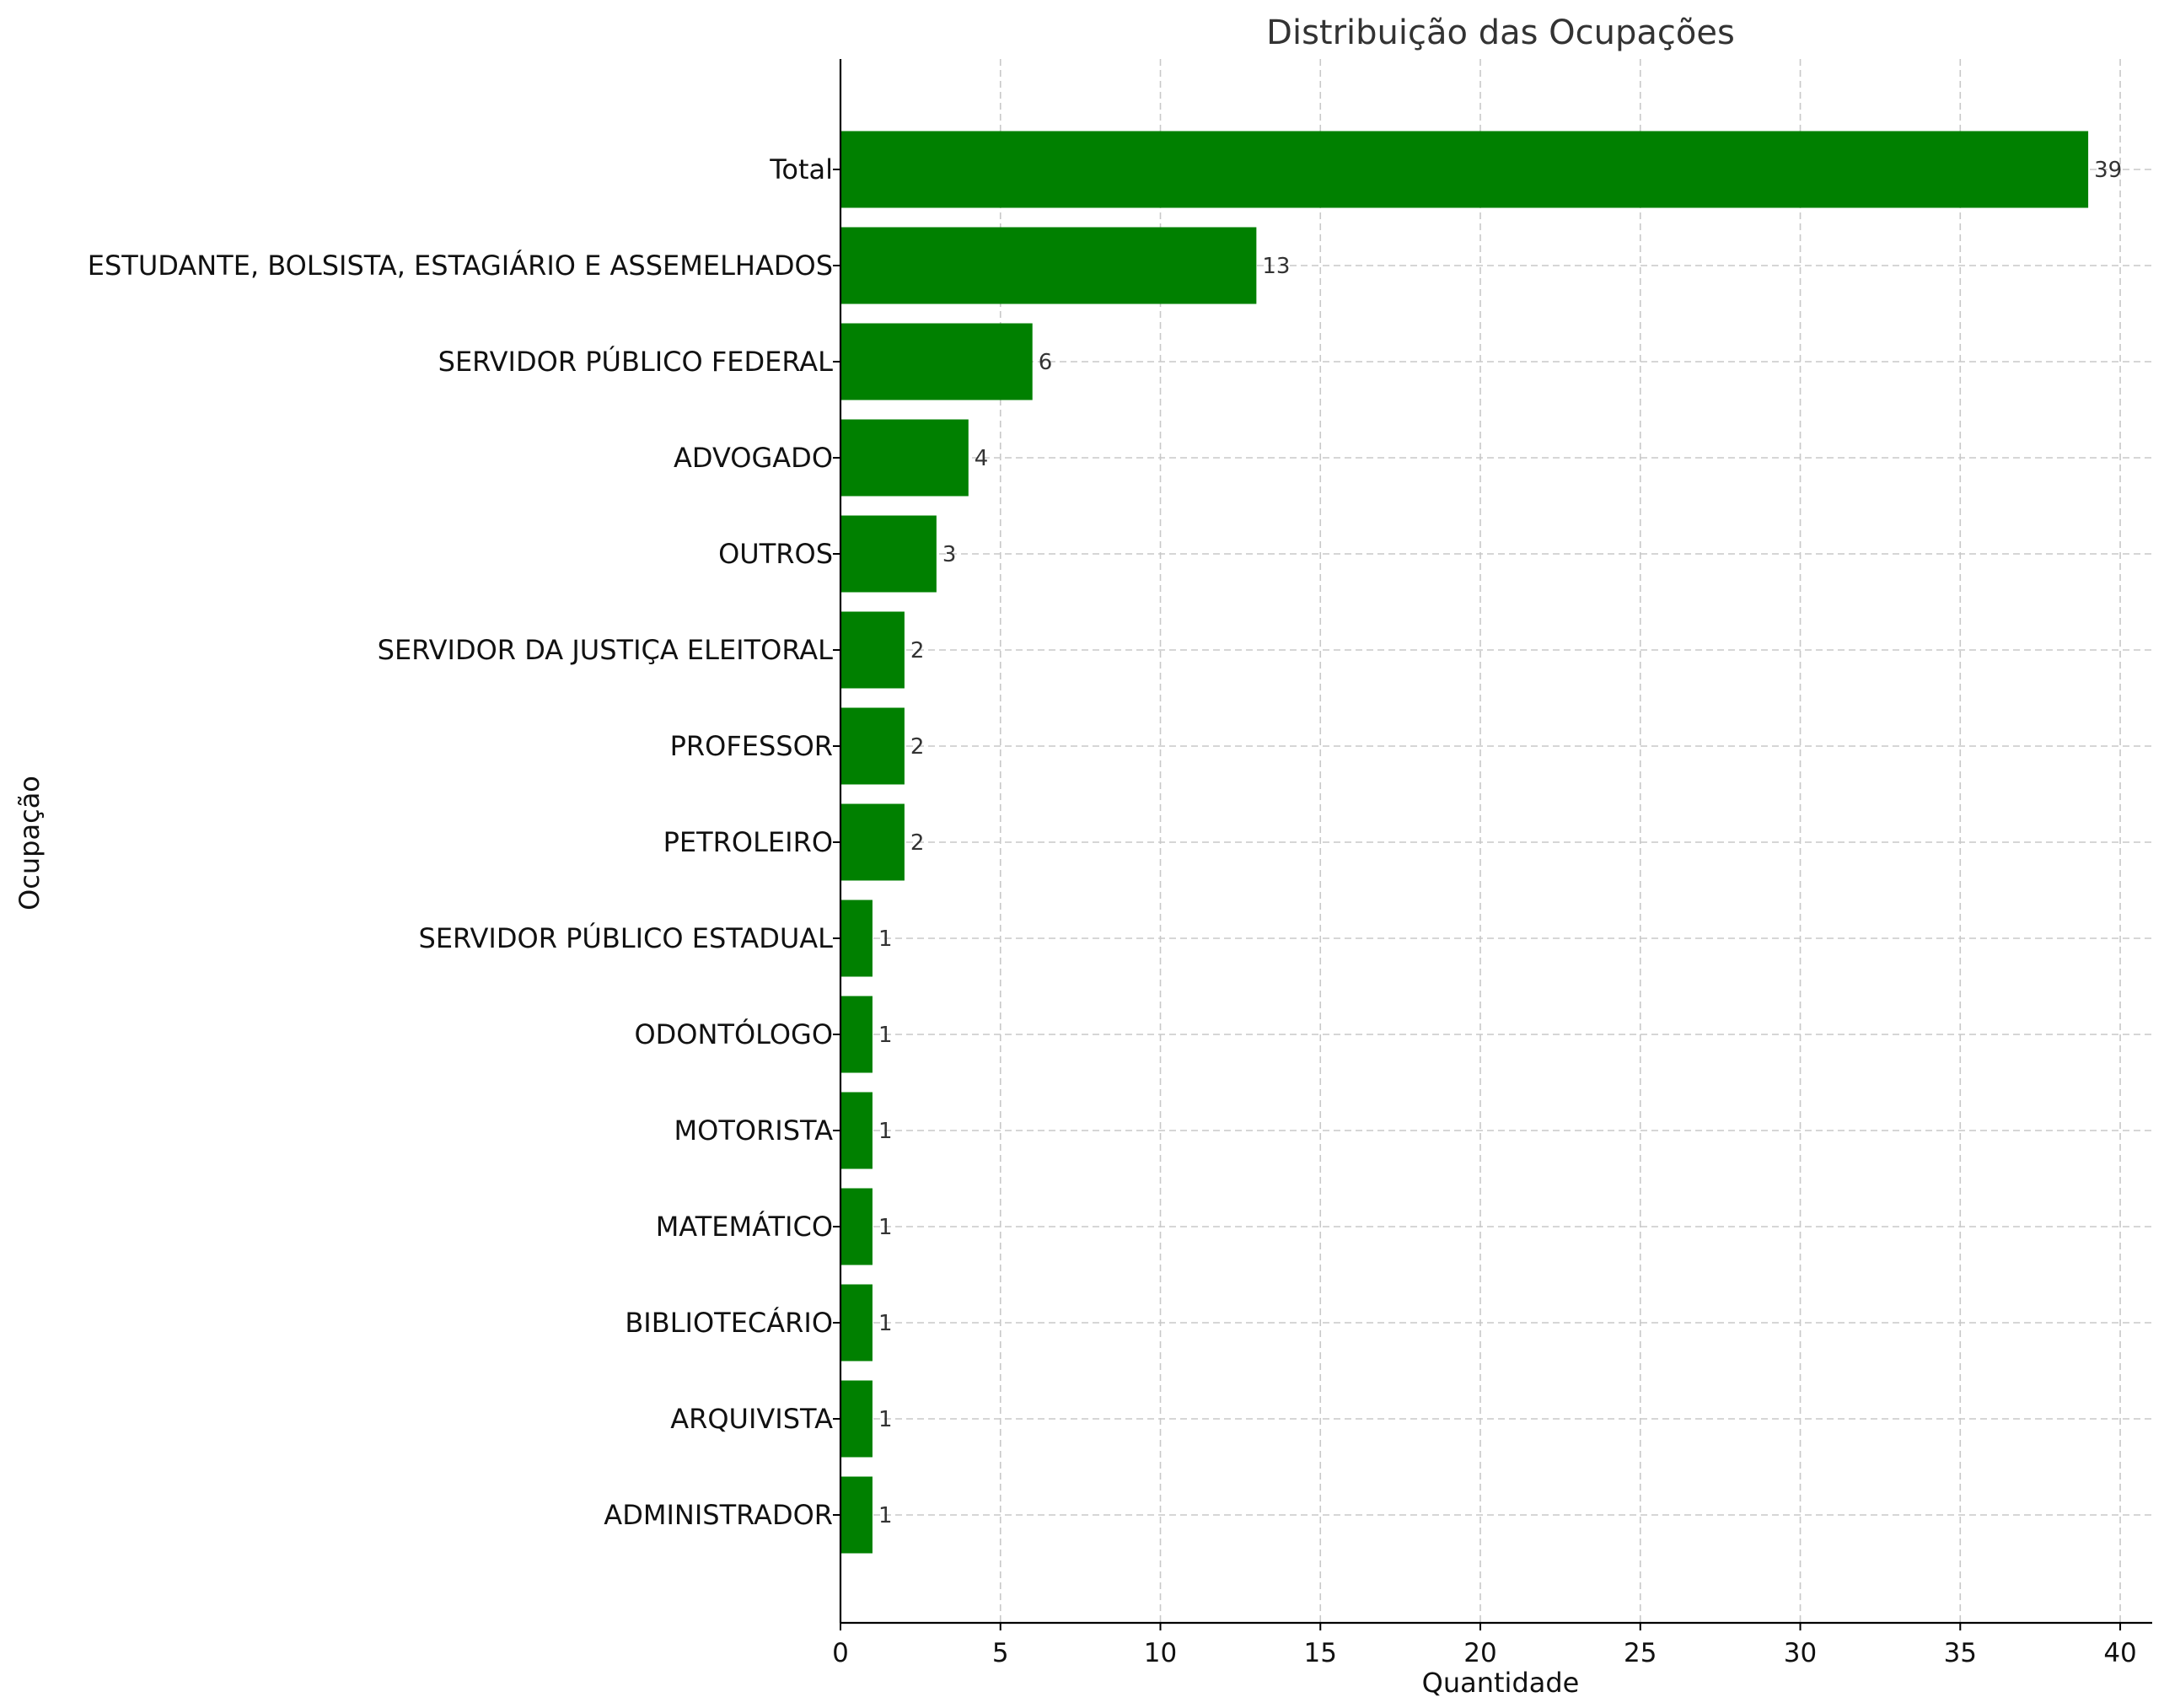 This screenshot has width=2164, height=1708. Describe the element at coordinates (982, 458) in the screenshot. I see `data-label: 4` at that location.